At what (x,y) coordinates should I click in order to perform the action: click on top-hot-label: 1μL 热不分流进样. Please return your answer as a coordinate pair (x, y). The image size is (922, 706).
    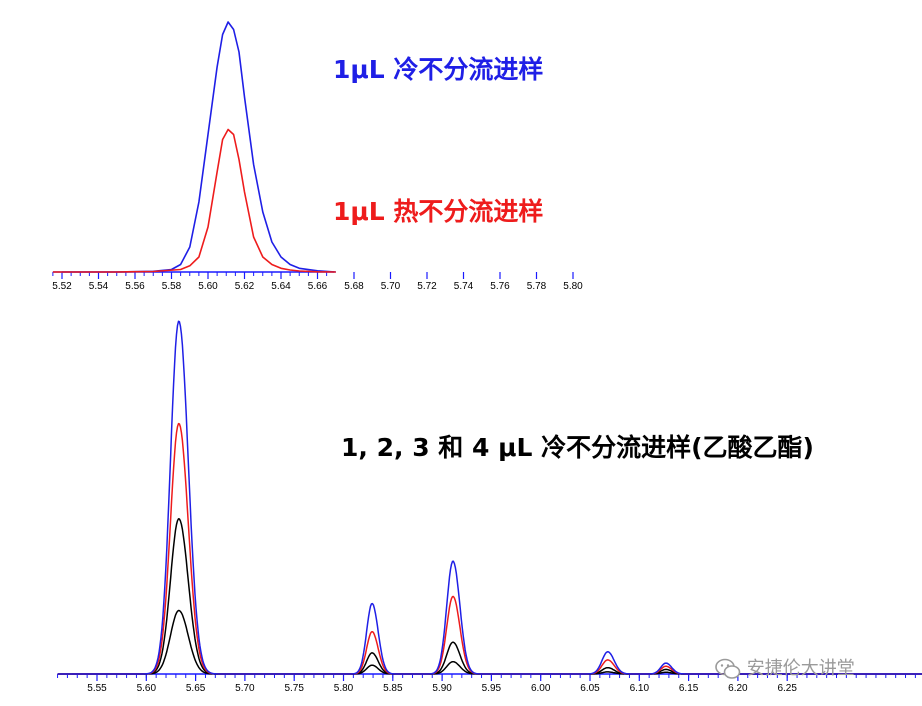
    Looking at the image, I should click on (438, 211).